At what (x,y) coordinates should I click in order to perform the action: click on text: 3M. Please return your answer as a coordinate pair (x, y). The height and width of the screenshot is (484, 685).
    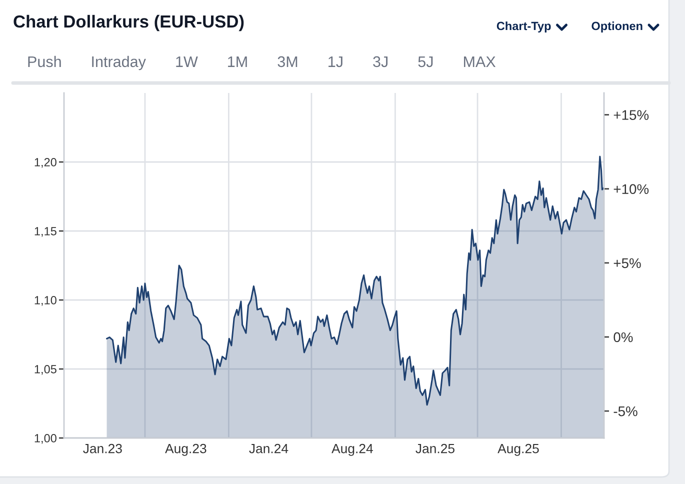
    Looking at the image, I should click on (288, 62).